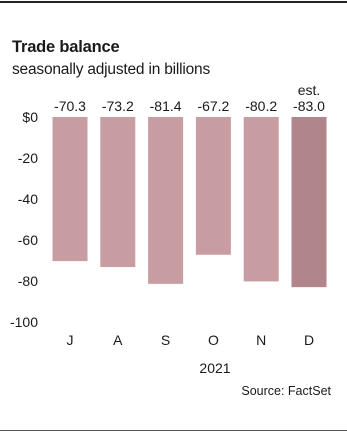 The height and width of the screenshot is (442, 347). What do you see at coordinates (24, 322) in the screenshot?
I see `y-tick-label: -100` at bounding box center [24, 322].